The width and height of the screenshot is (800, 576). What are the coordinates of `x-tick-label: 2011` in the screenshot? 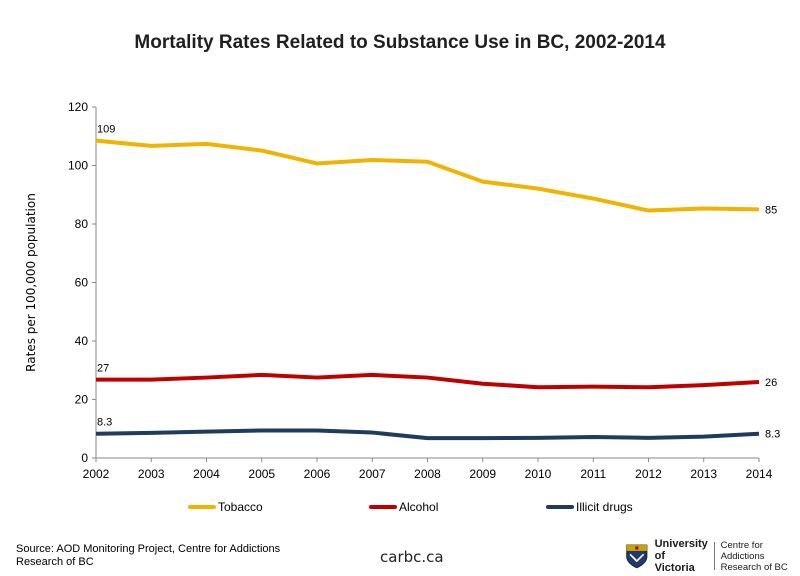 It's located at (593, 474).